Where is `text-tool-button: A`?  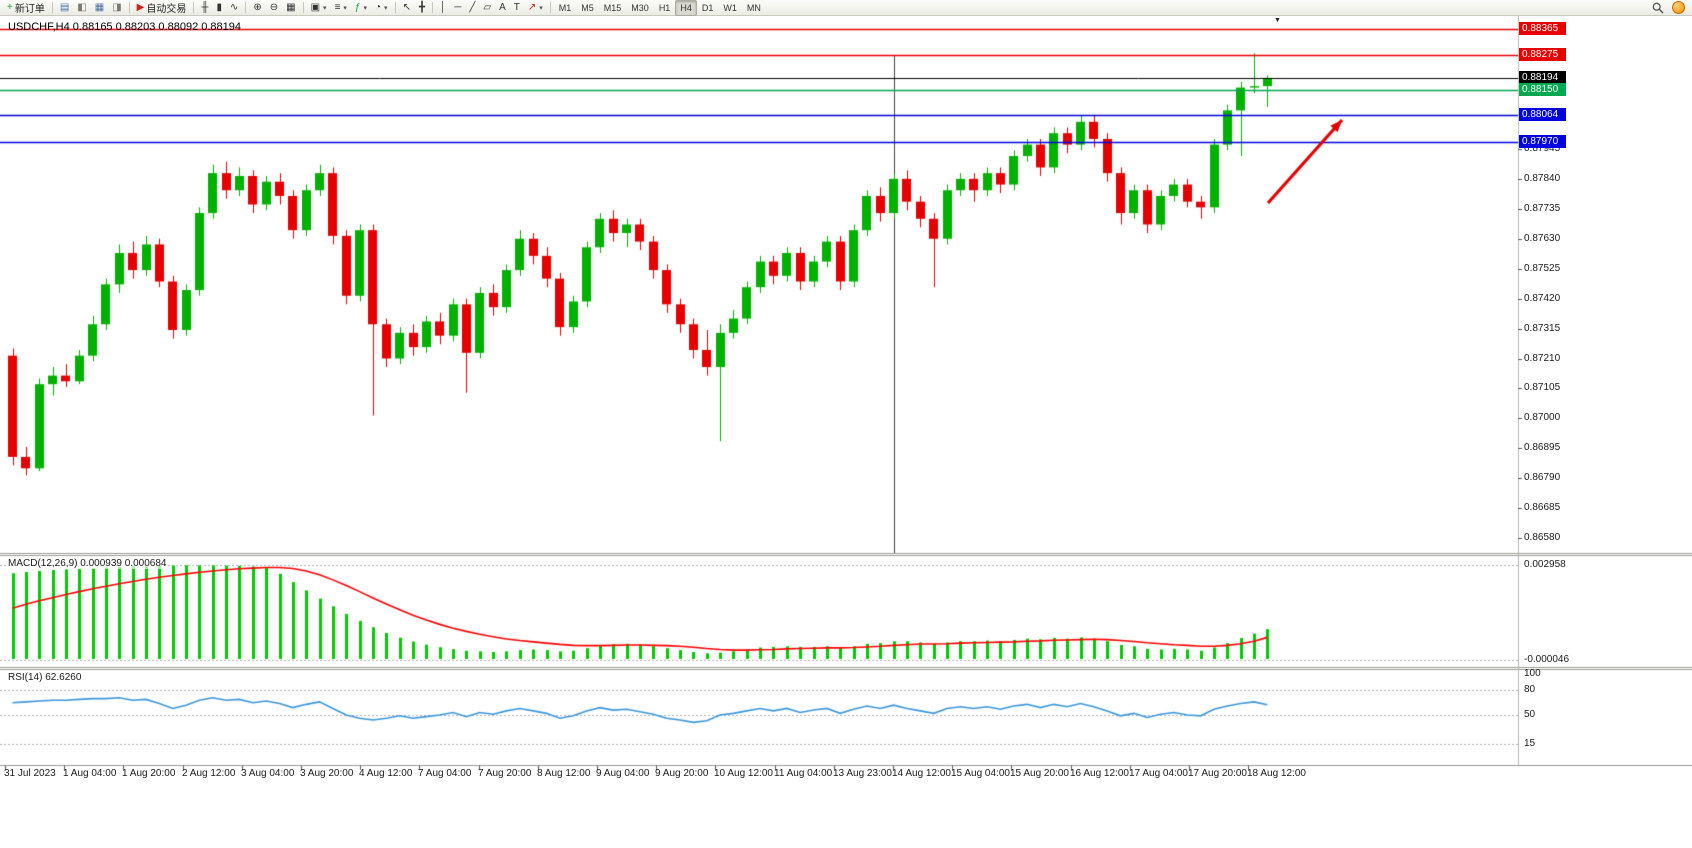
text-tool-button: A is located at coordinates (502, 8).